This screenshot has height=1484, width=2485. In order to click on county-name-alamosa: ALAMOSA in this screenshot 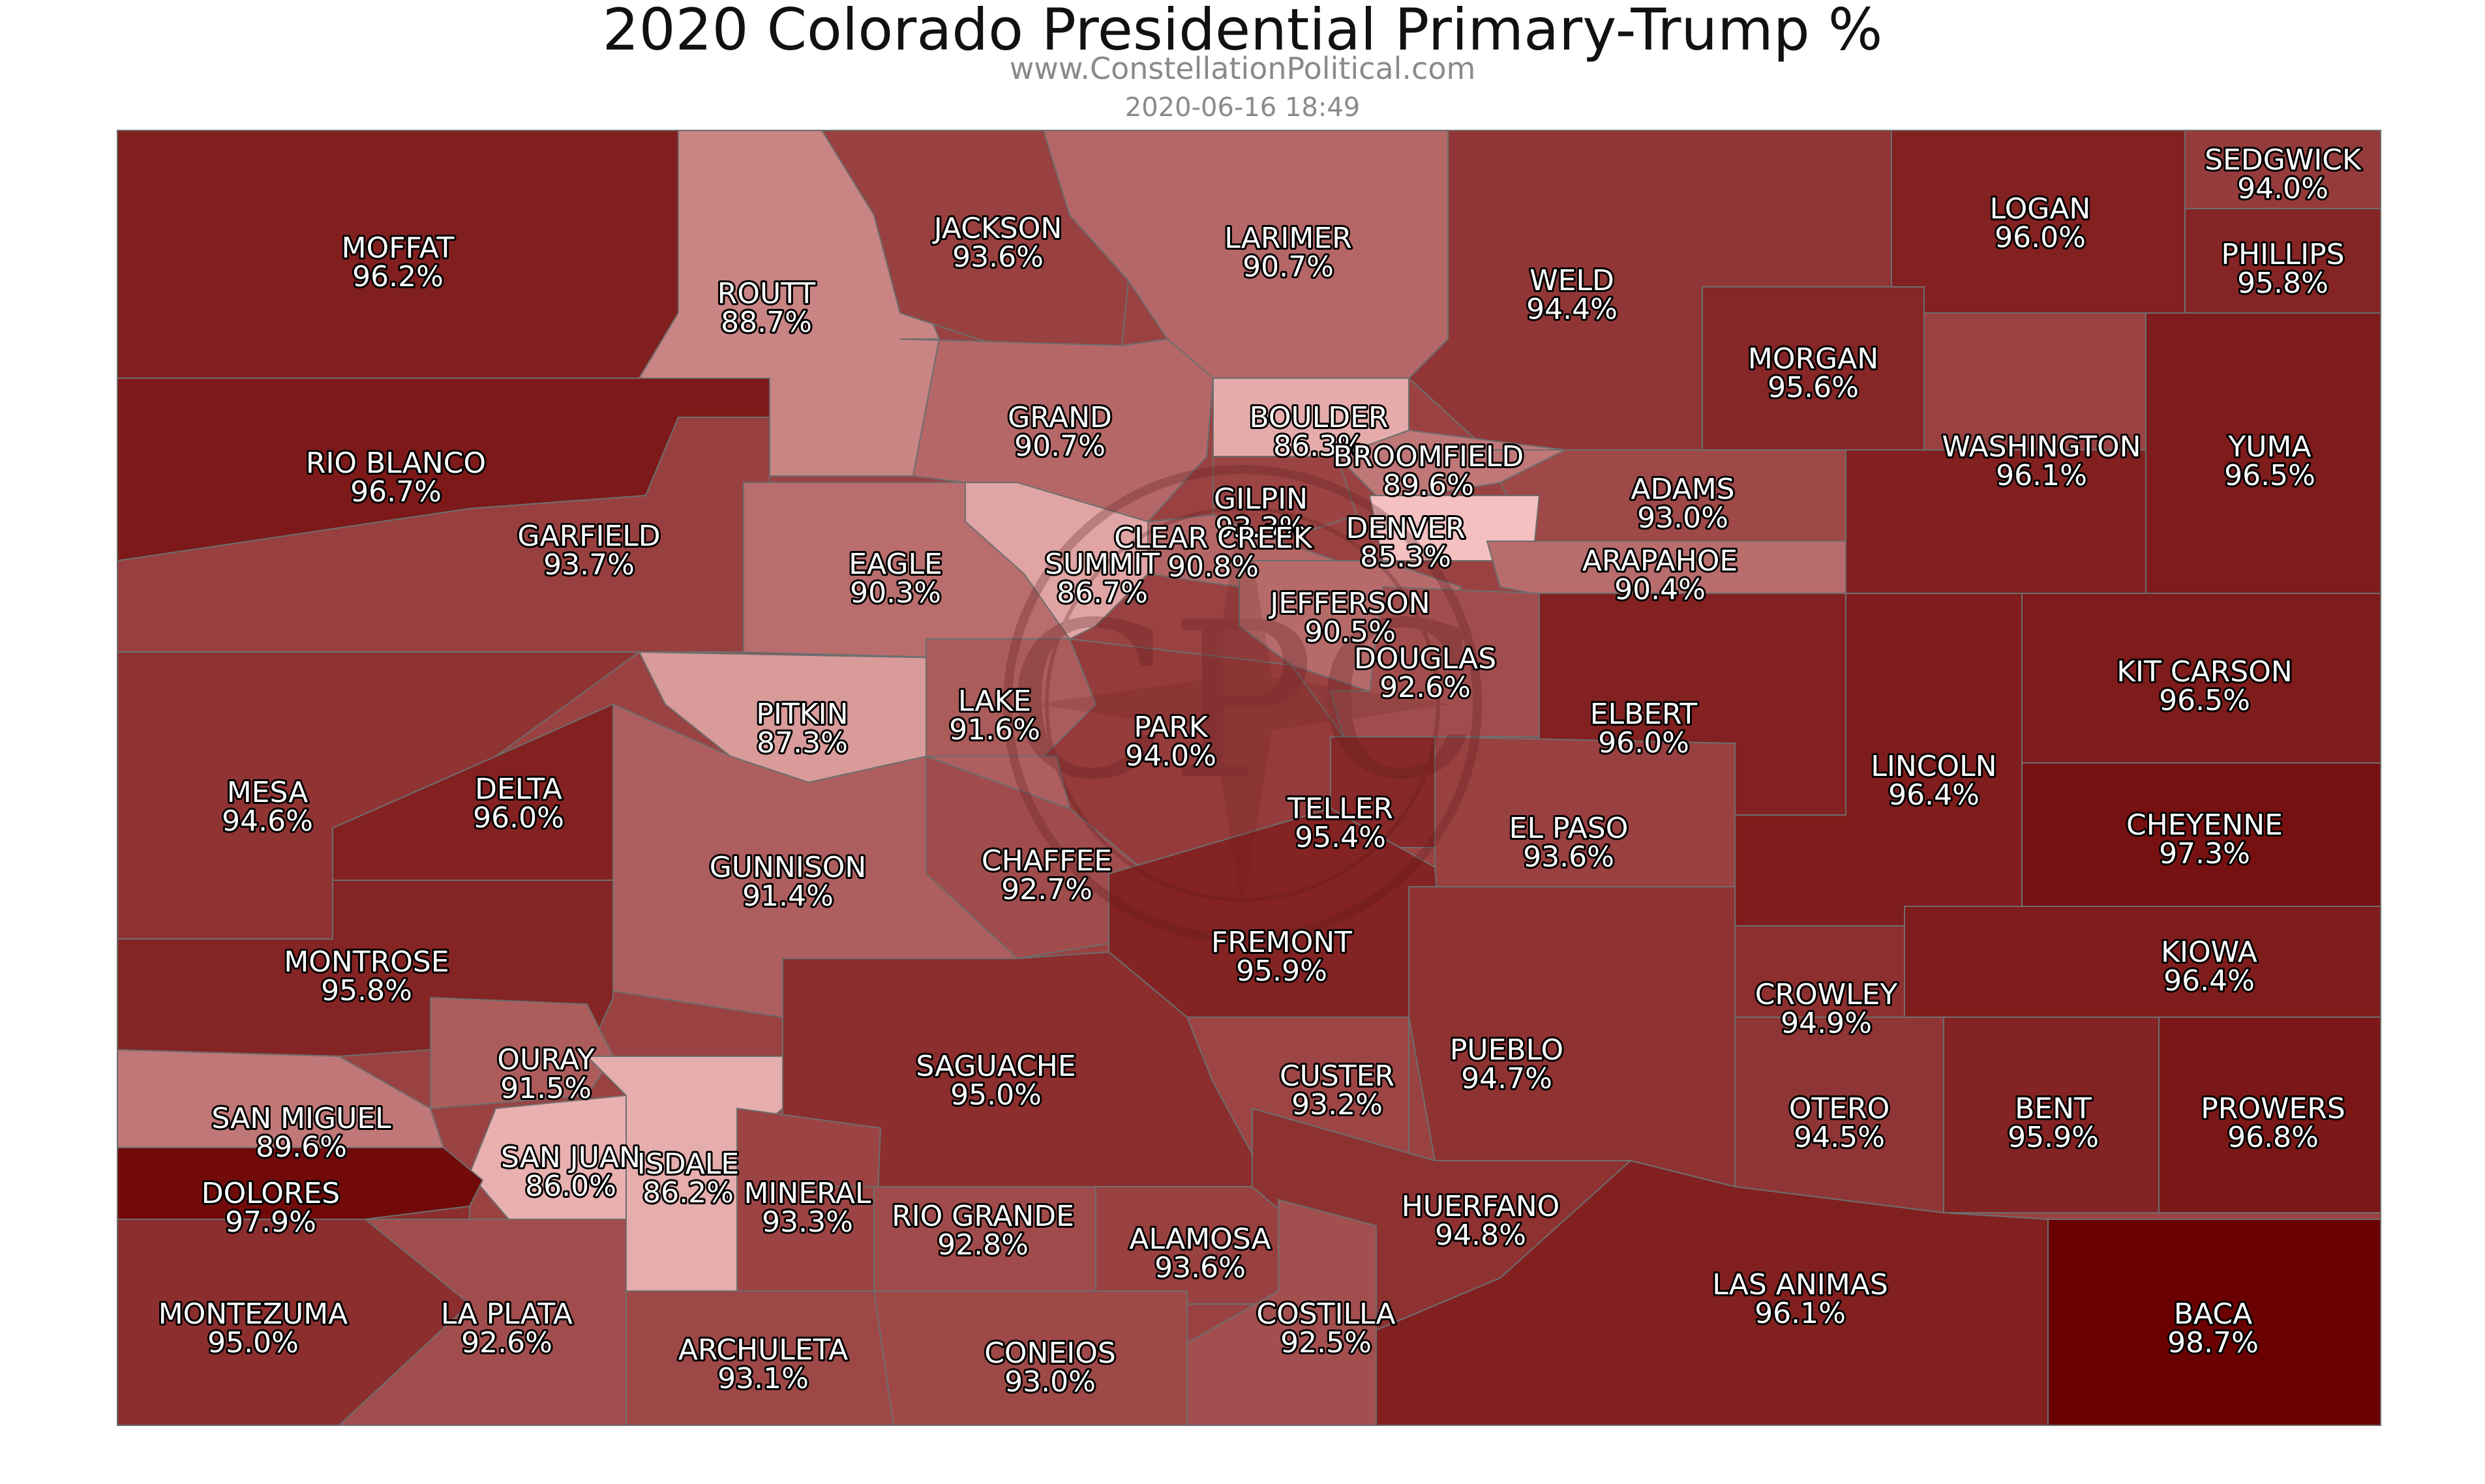, I will do `click(1200, 1239)`.